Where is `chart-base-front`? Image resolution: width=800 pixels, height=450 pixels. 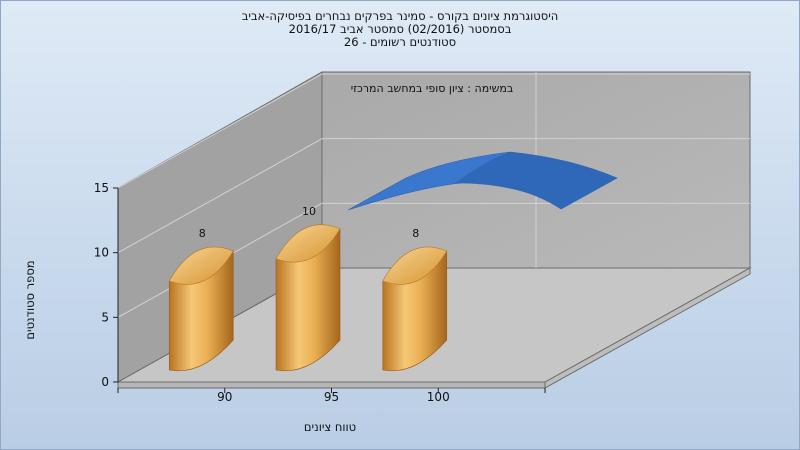 chart-base-front is located at coordinates (331, 385).